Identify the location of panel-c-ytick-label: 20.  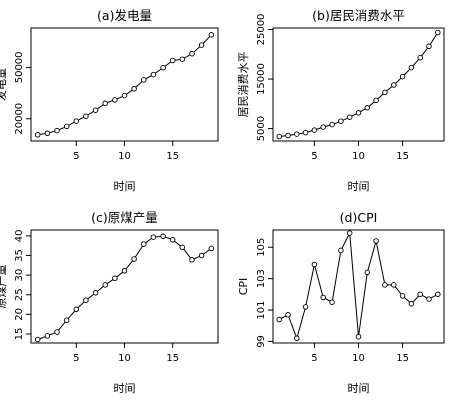
(19, 314).